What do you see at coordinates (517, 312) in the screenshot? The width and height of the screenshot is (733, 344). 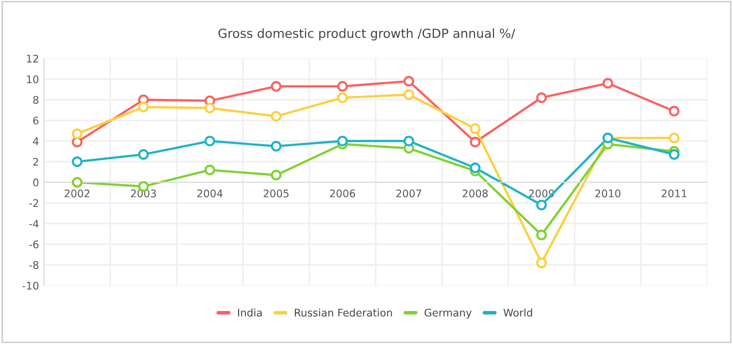 I see `legend-label: World` at bounding box center [517, 312].